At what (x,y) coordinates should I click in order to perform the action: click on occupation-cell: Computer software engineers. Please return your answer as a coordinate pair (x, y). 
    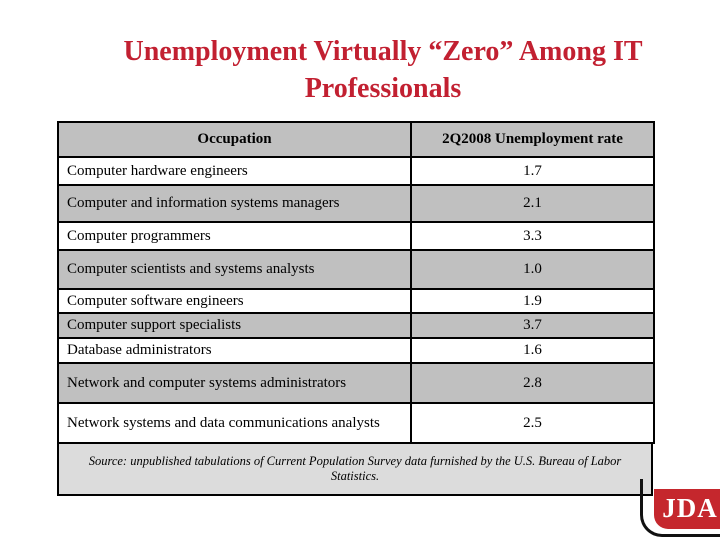
    Looking at the image, I should click on (234, 301).